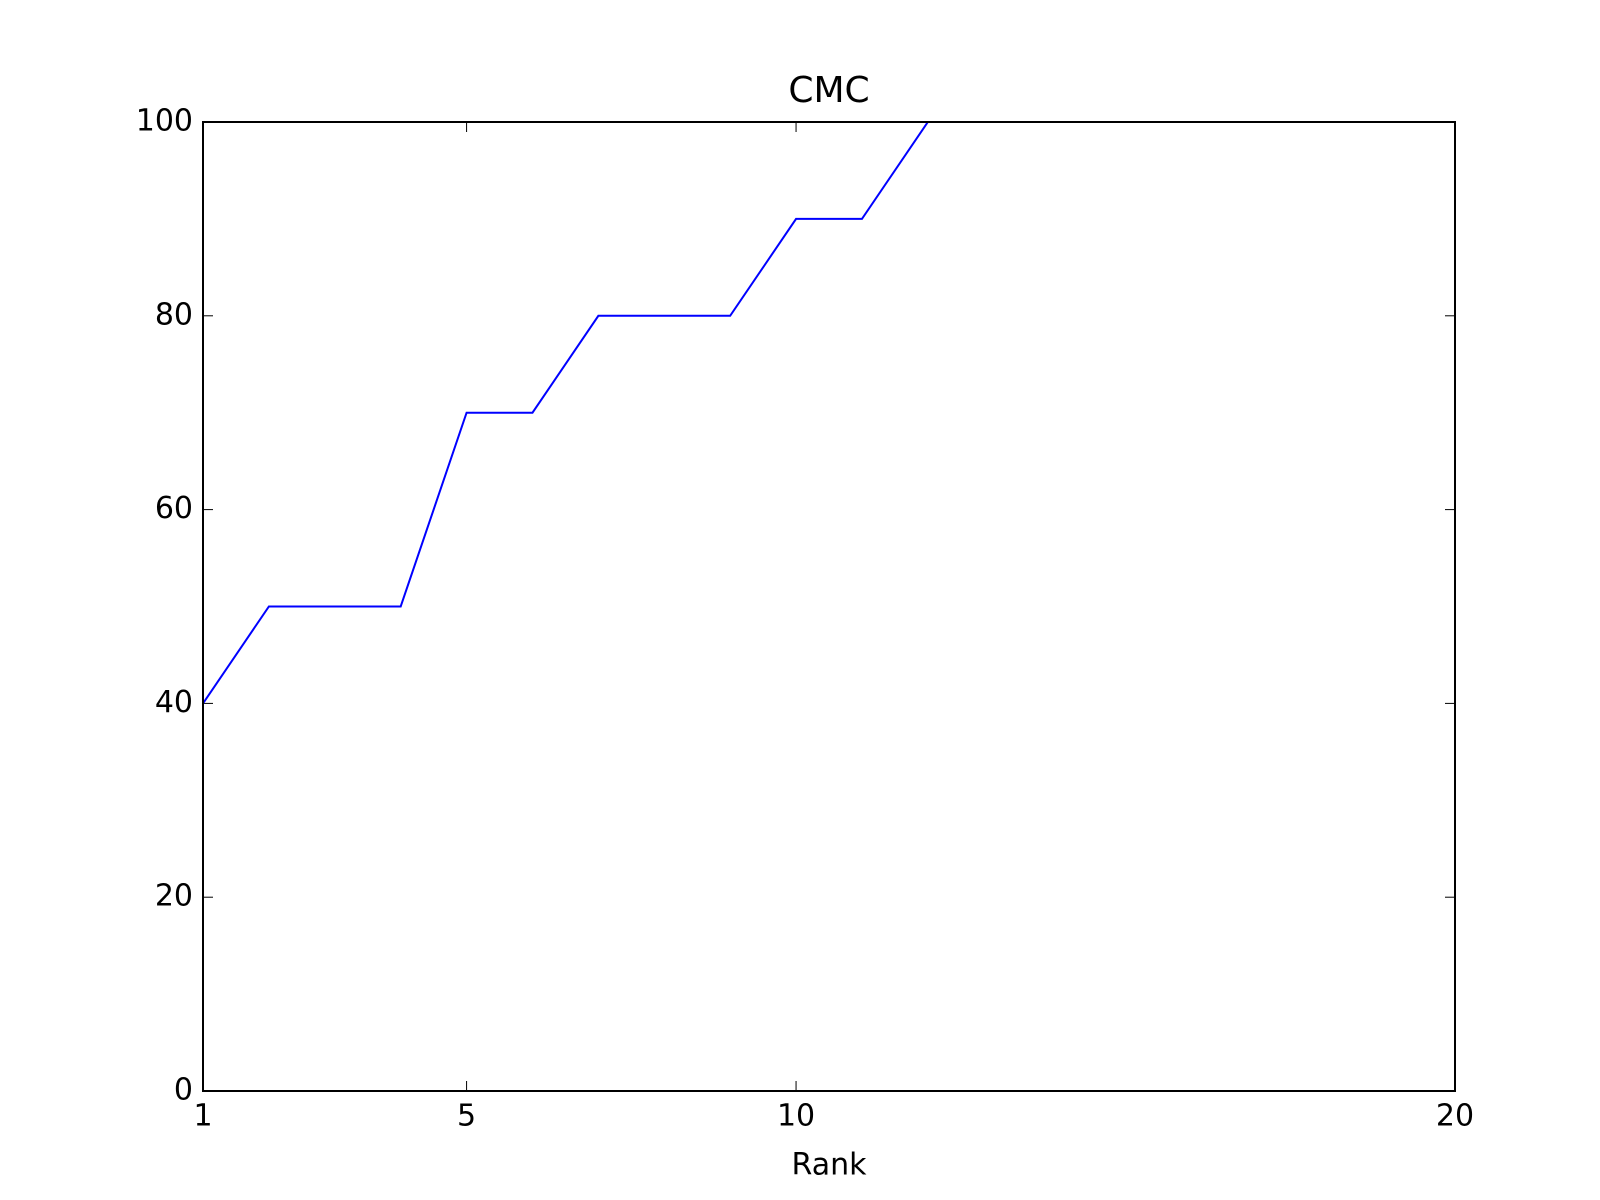  I want to click on y-tick-label: 0, so click(183, 1090).